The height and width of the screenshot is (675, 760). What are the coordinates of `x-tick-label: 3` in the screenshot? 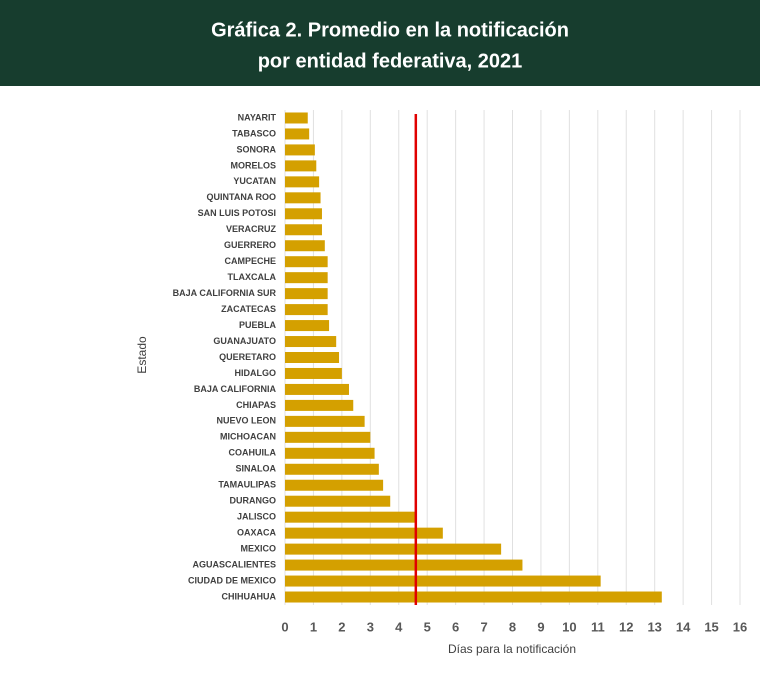 It's located at (370, 626).